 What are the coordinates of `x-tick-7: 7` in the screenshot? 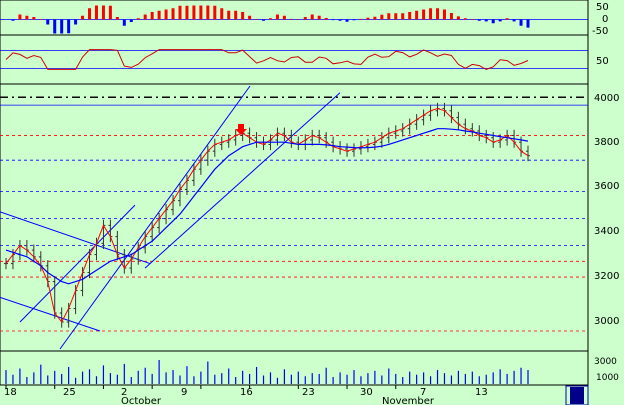 It's located at (423, 392).